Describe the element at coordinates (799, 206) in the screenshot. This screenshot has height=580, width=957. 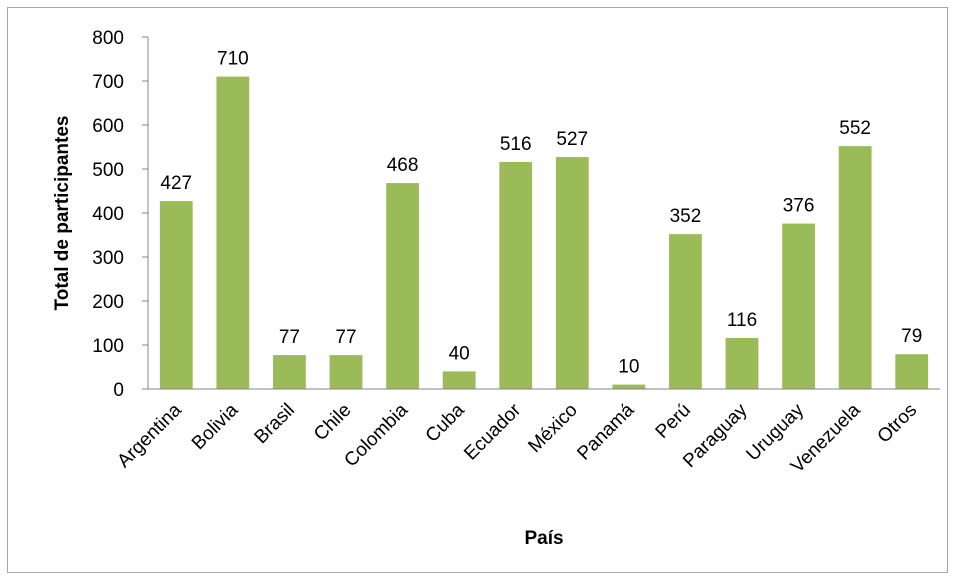
I see `data-label: 376` at that location.